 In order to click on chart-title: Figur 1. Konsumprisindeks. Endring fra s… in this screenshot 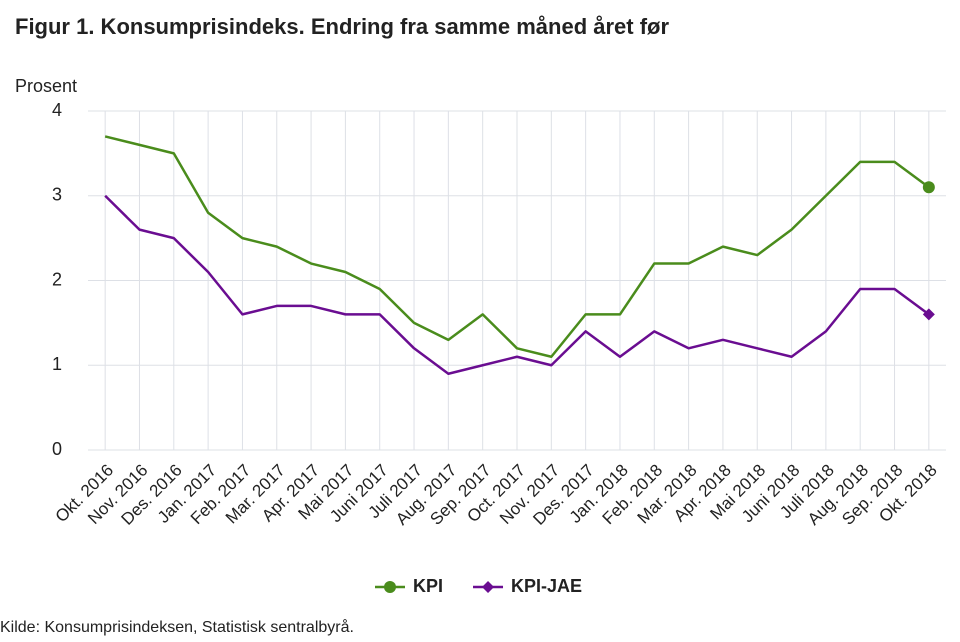, I will do `click(342, 26)`.